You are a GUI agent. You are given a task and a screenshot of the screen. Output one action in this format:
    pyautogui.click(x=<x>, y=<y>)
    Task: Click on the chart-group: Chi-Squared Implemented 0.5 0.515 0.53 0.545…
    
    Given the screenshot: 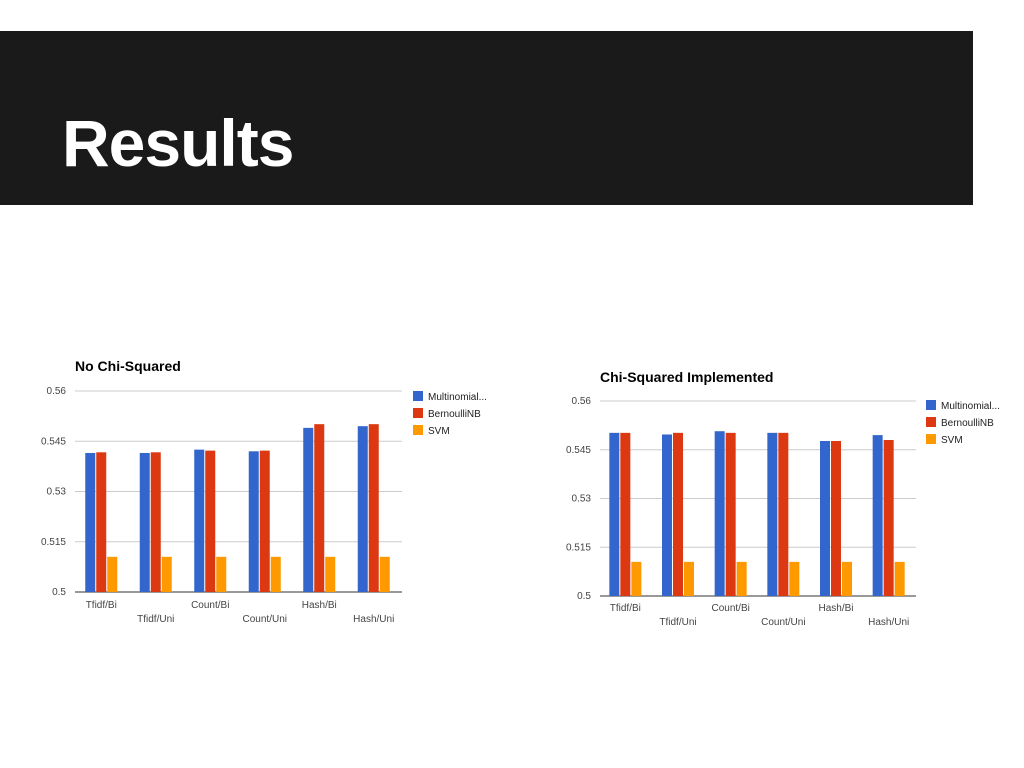 What is the action you would take?
    pyautogui.click(x=783, y=498)
    